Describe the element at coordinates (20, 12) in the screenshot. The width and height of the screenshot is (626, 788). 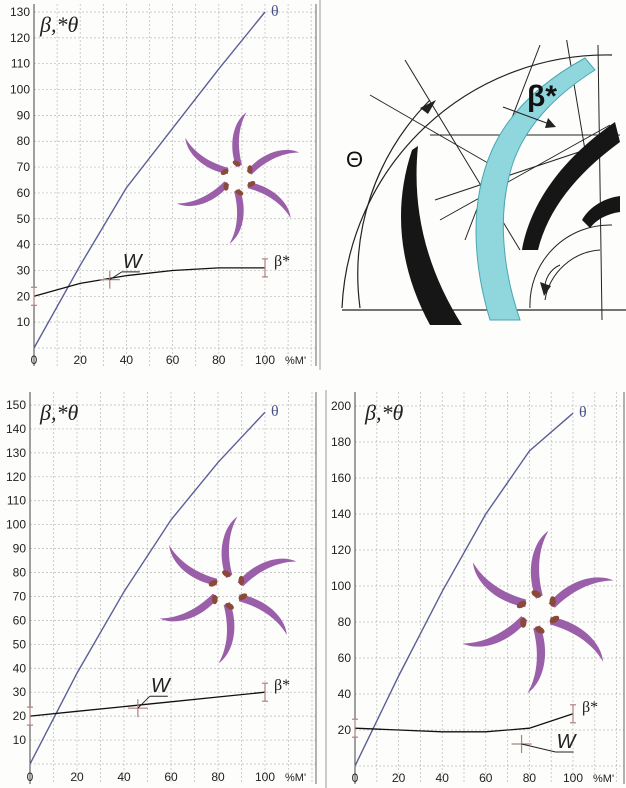
I see `y-tick-label: 130` at that location.